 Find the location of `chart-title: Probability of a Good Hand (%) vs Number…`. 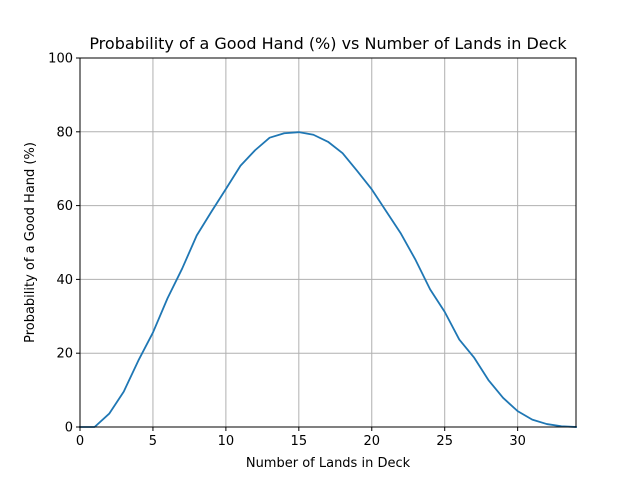

chart-title: Probability of a Good Hand (%) vs Number… is located at coordinates (328, 43).